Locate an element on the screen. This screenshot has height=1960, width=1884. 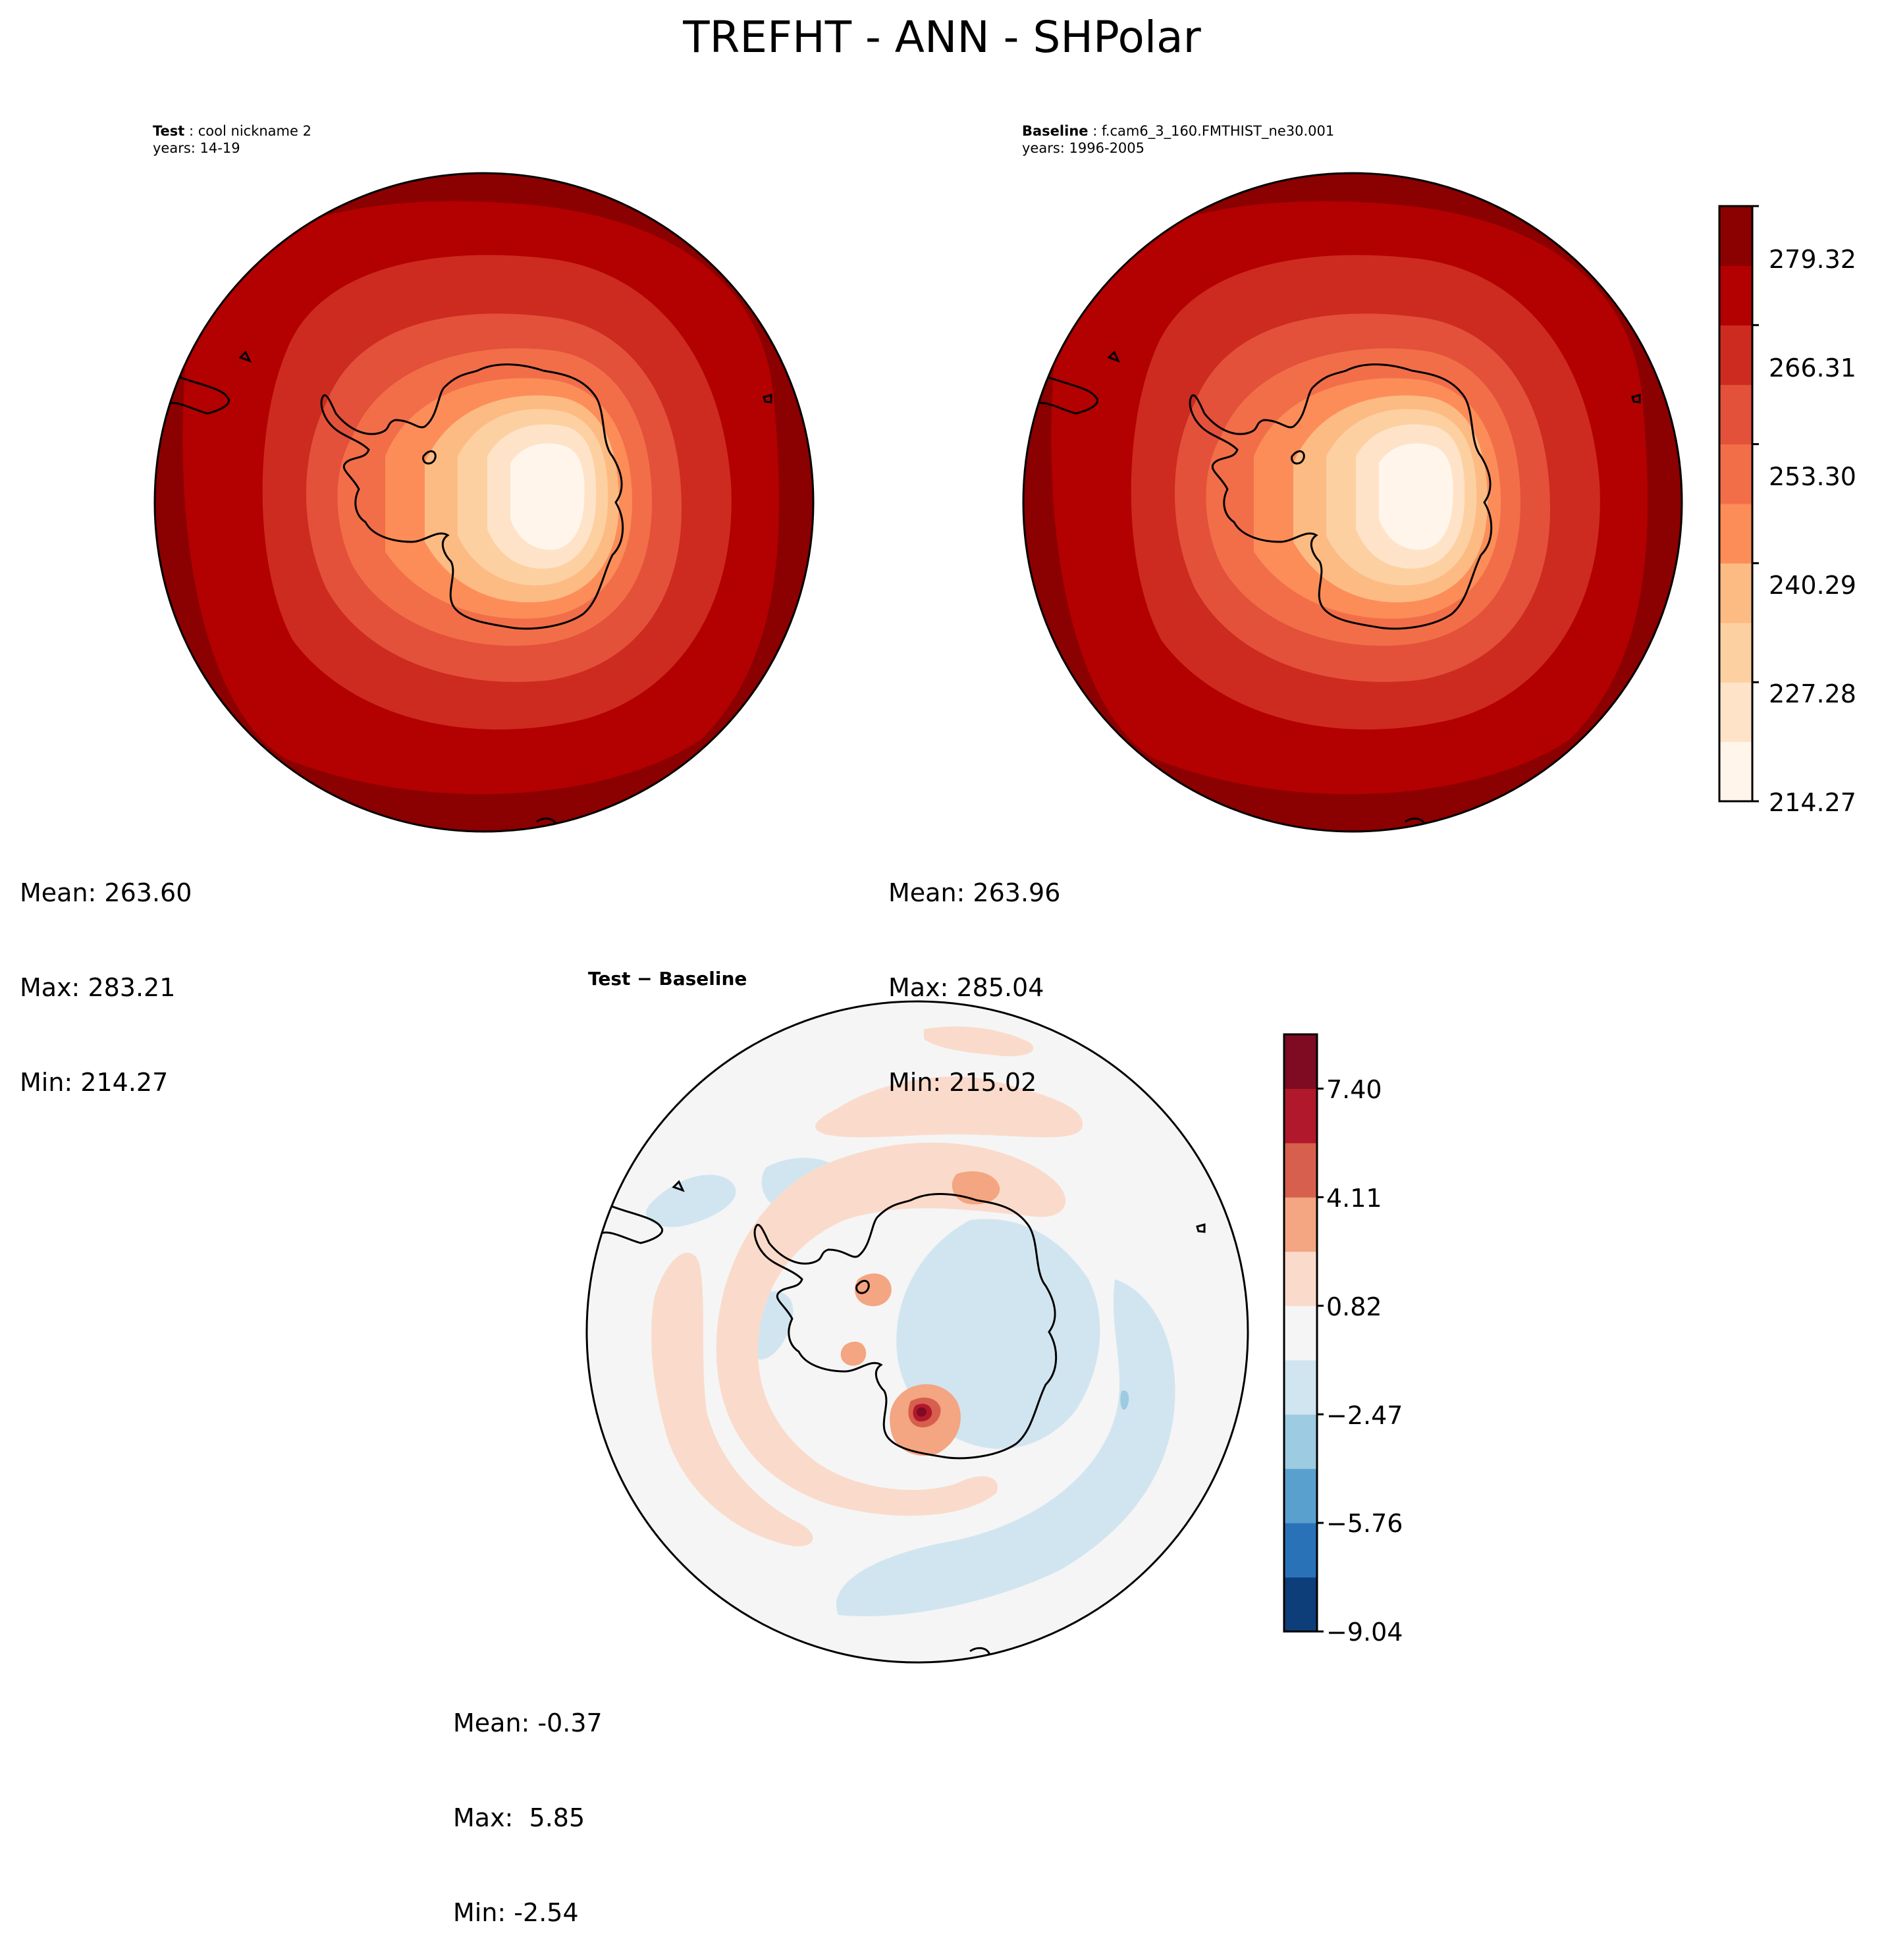
diff-cbar-frame is located at coordinates (1300, 1333).